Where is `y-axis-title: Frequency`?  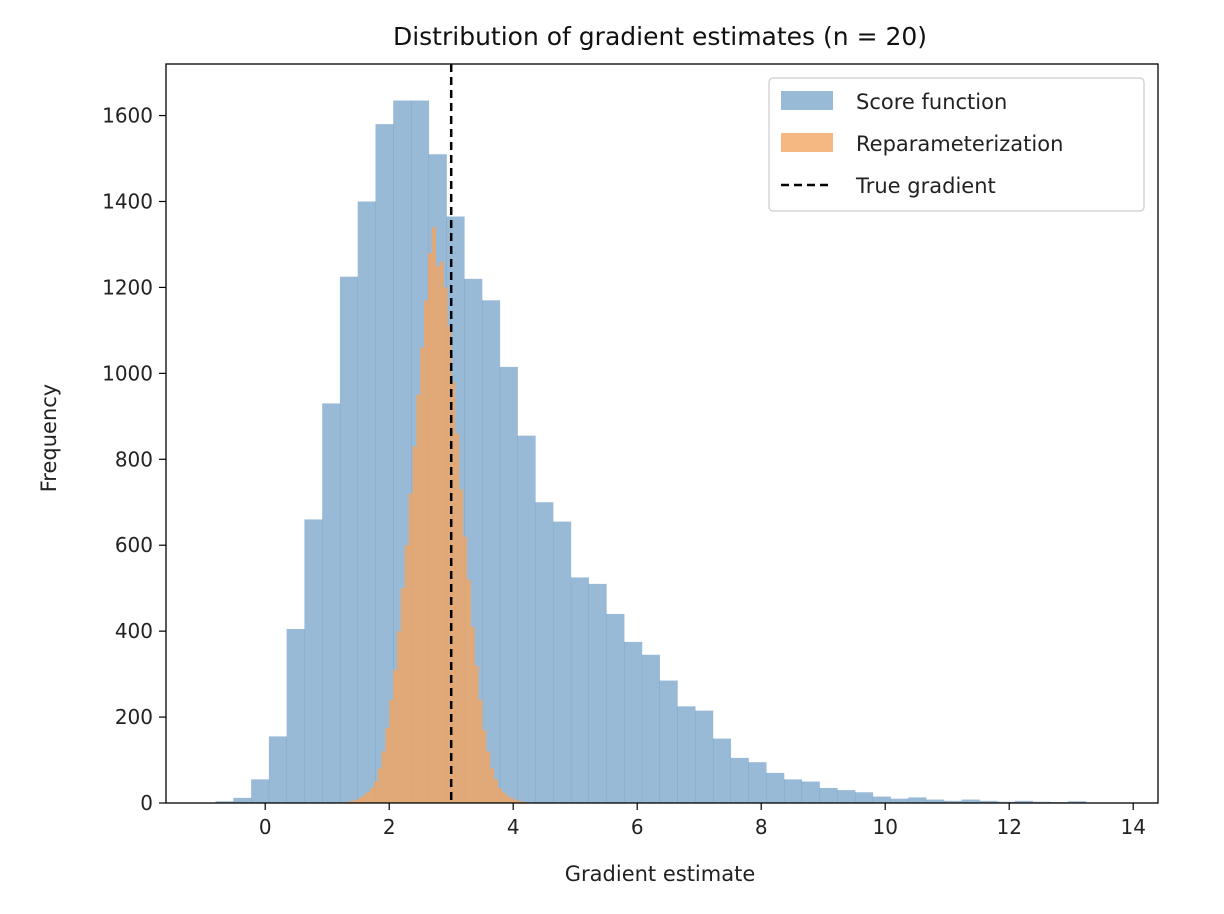 y-axis-title: Frequency is located at coordinates (49, 438).